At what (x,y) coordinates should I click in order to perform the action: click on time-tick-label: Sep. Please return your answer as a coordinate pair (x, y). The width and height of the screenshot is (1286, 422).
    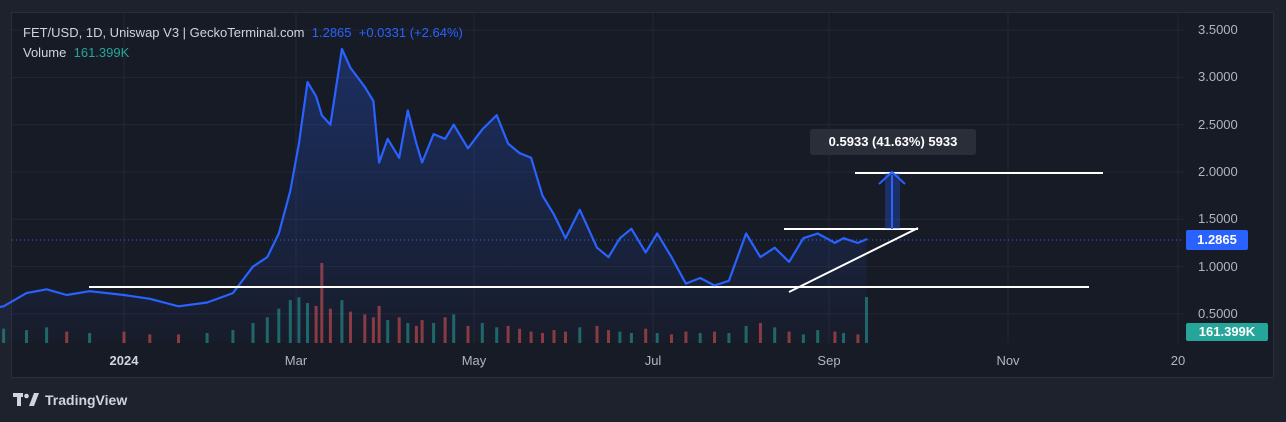
    Looking at the image, I should click on (829, 360).